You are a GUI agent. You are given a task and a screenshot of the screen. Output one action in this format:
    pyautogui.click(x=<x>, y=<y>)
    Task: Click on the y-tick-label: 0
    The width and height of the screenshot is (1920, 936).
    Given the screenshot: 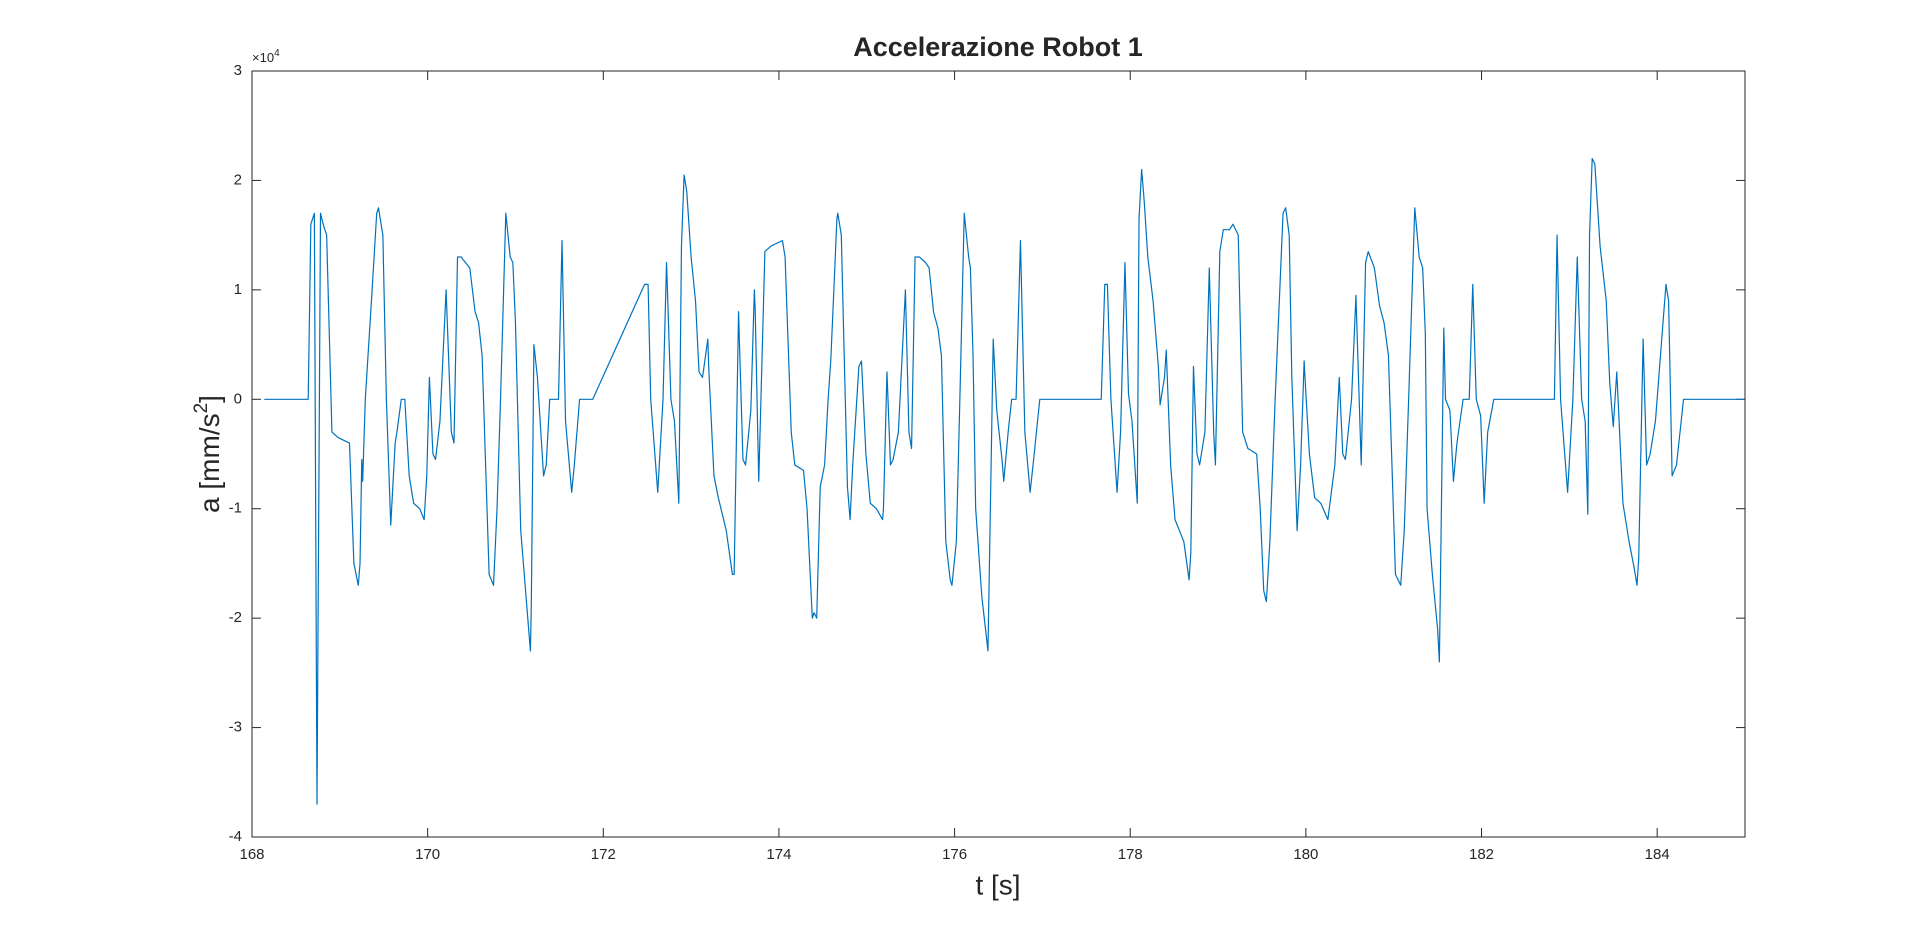 What is the action you would take?
    pyautogui.click(x=238, y=398)
    